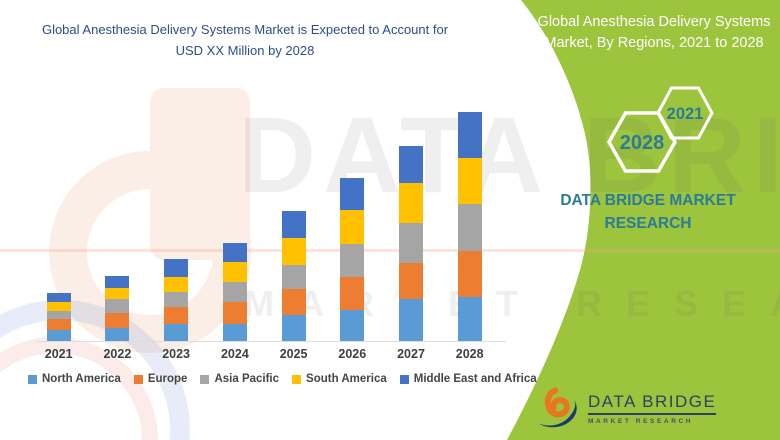 The image size is (780, 440). What do you see at coordinates (297, 379) in the screenshot?
I see `legend-swatch-south-america` at bounding box center [297, 379].